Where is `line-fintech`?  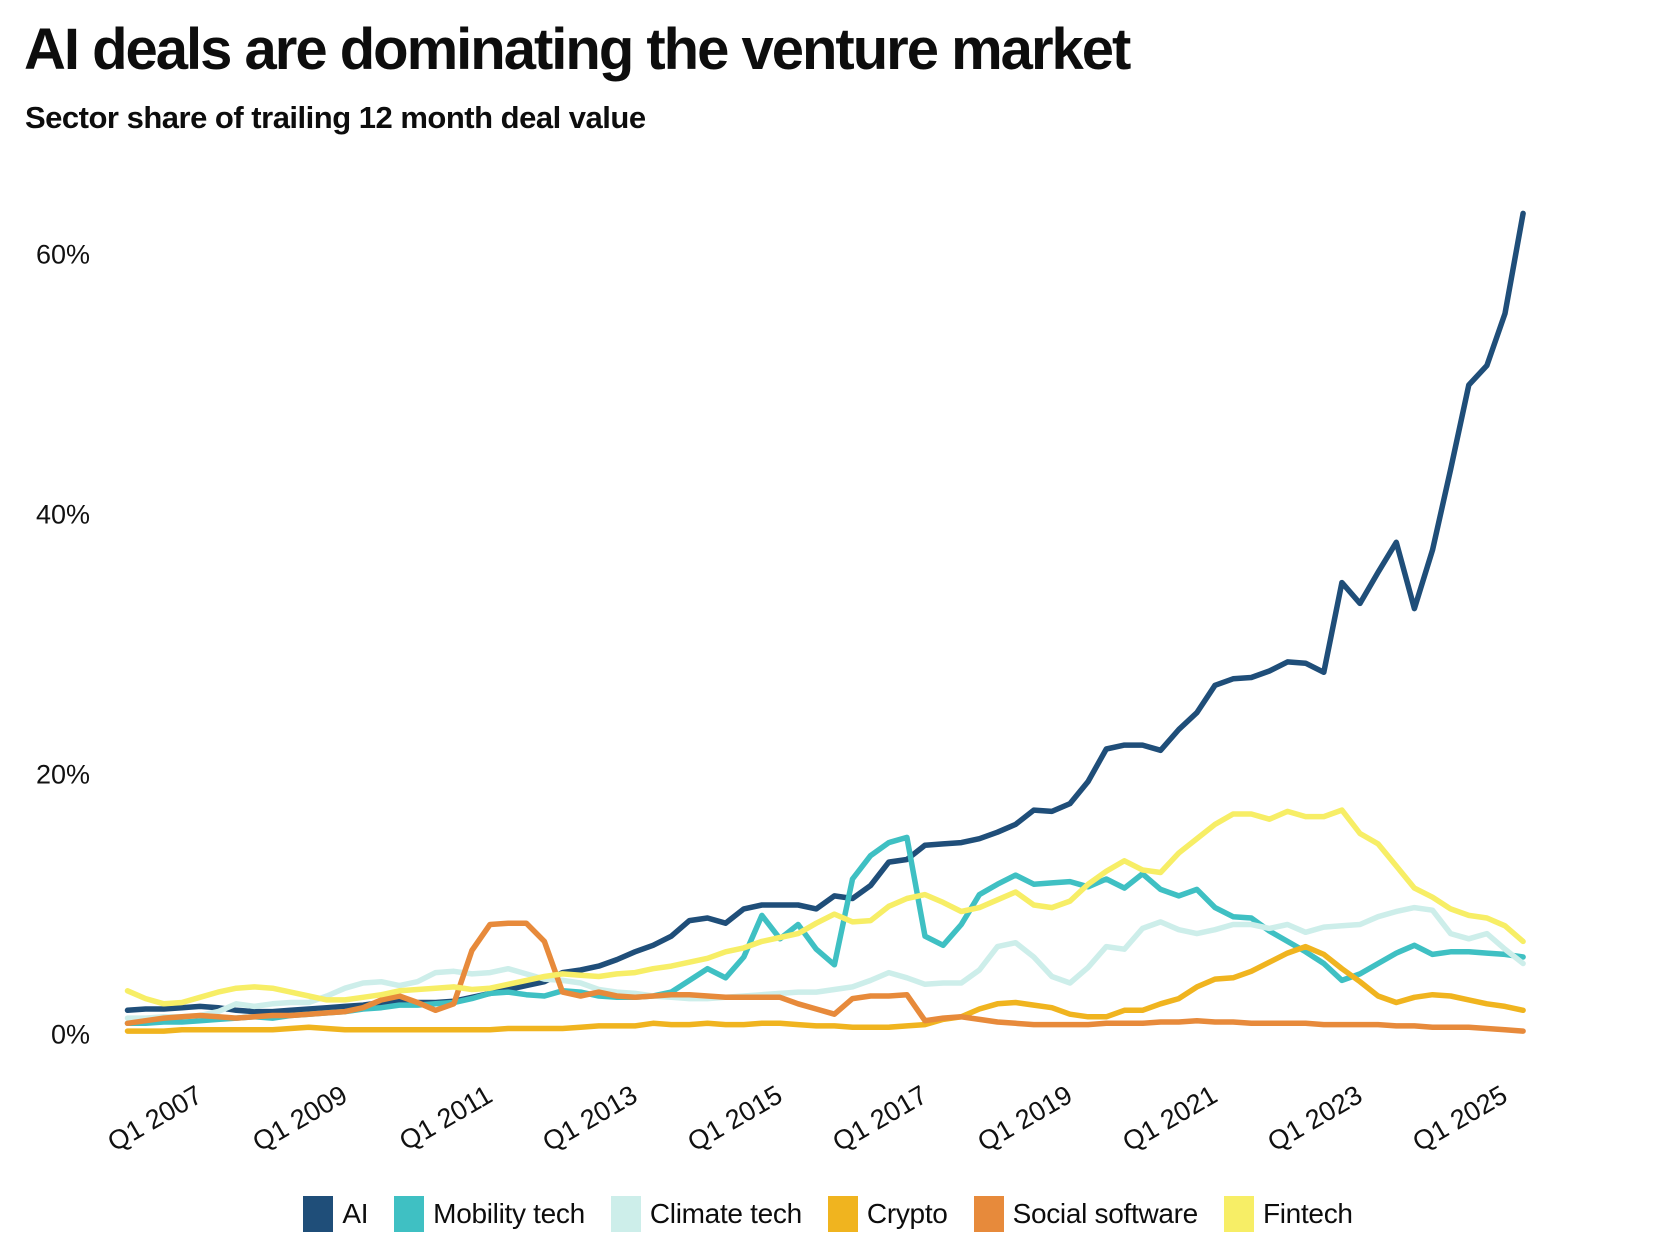
line-fintech is located at coordinates (825, 907).